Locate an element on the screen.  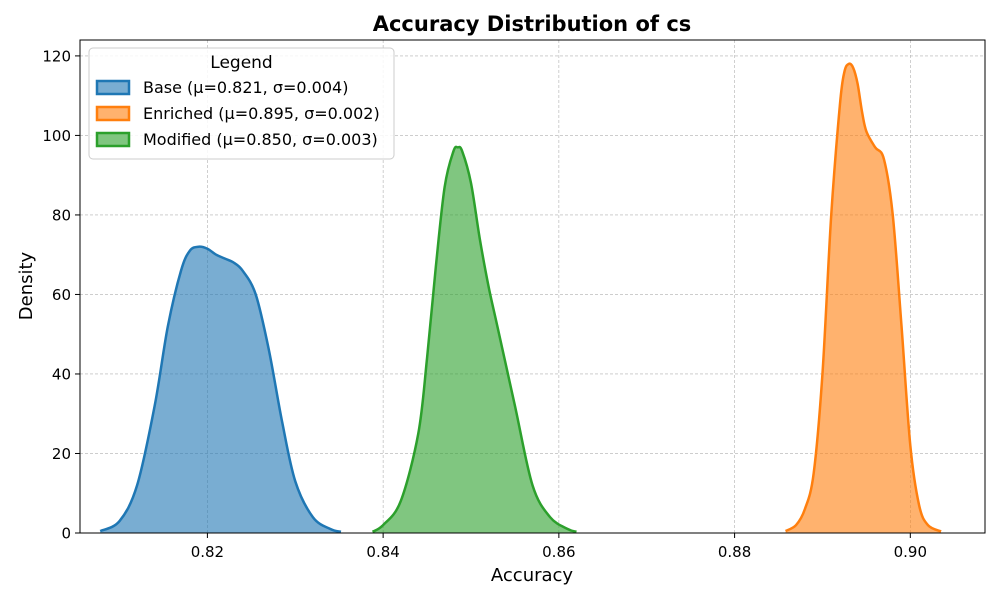
legend-title: Legend is located at coordinates (241, 63).